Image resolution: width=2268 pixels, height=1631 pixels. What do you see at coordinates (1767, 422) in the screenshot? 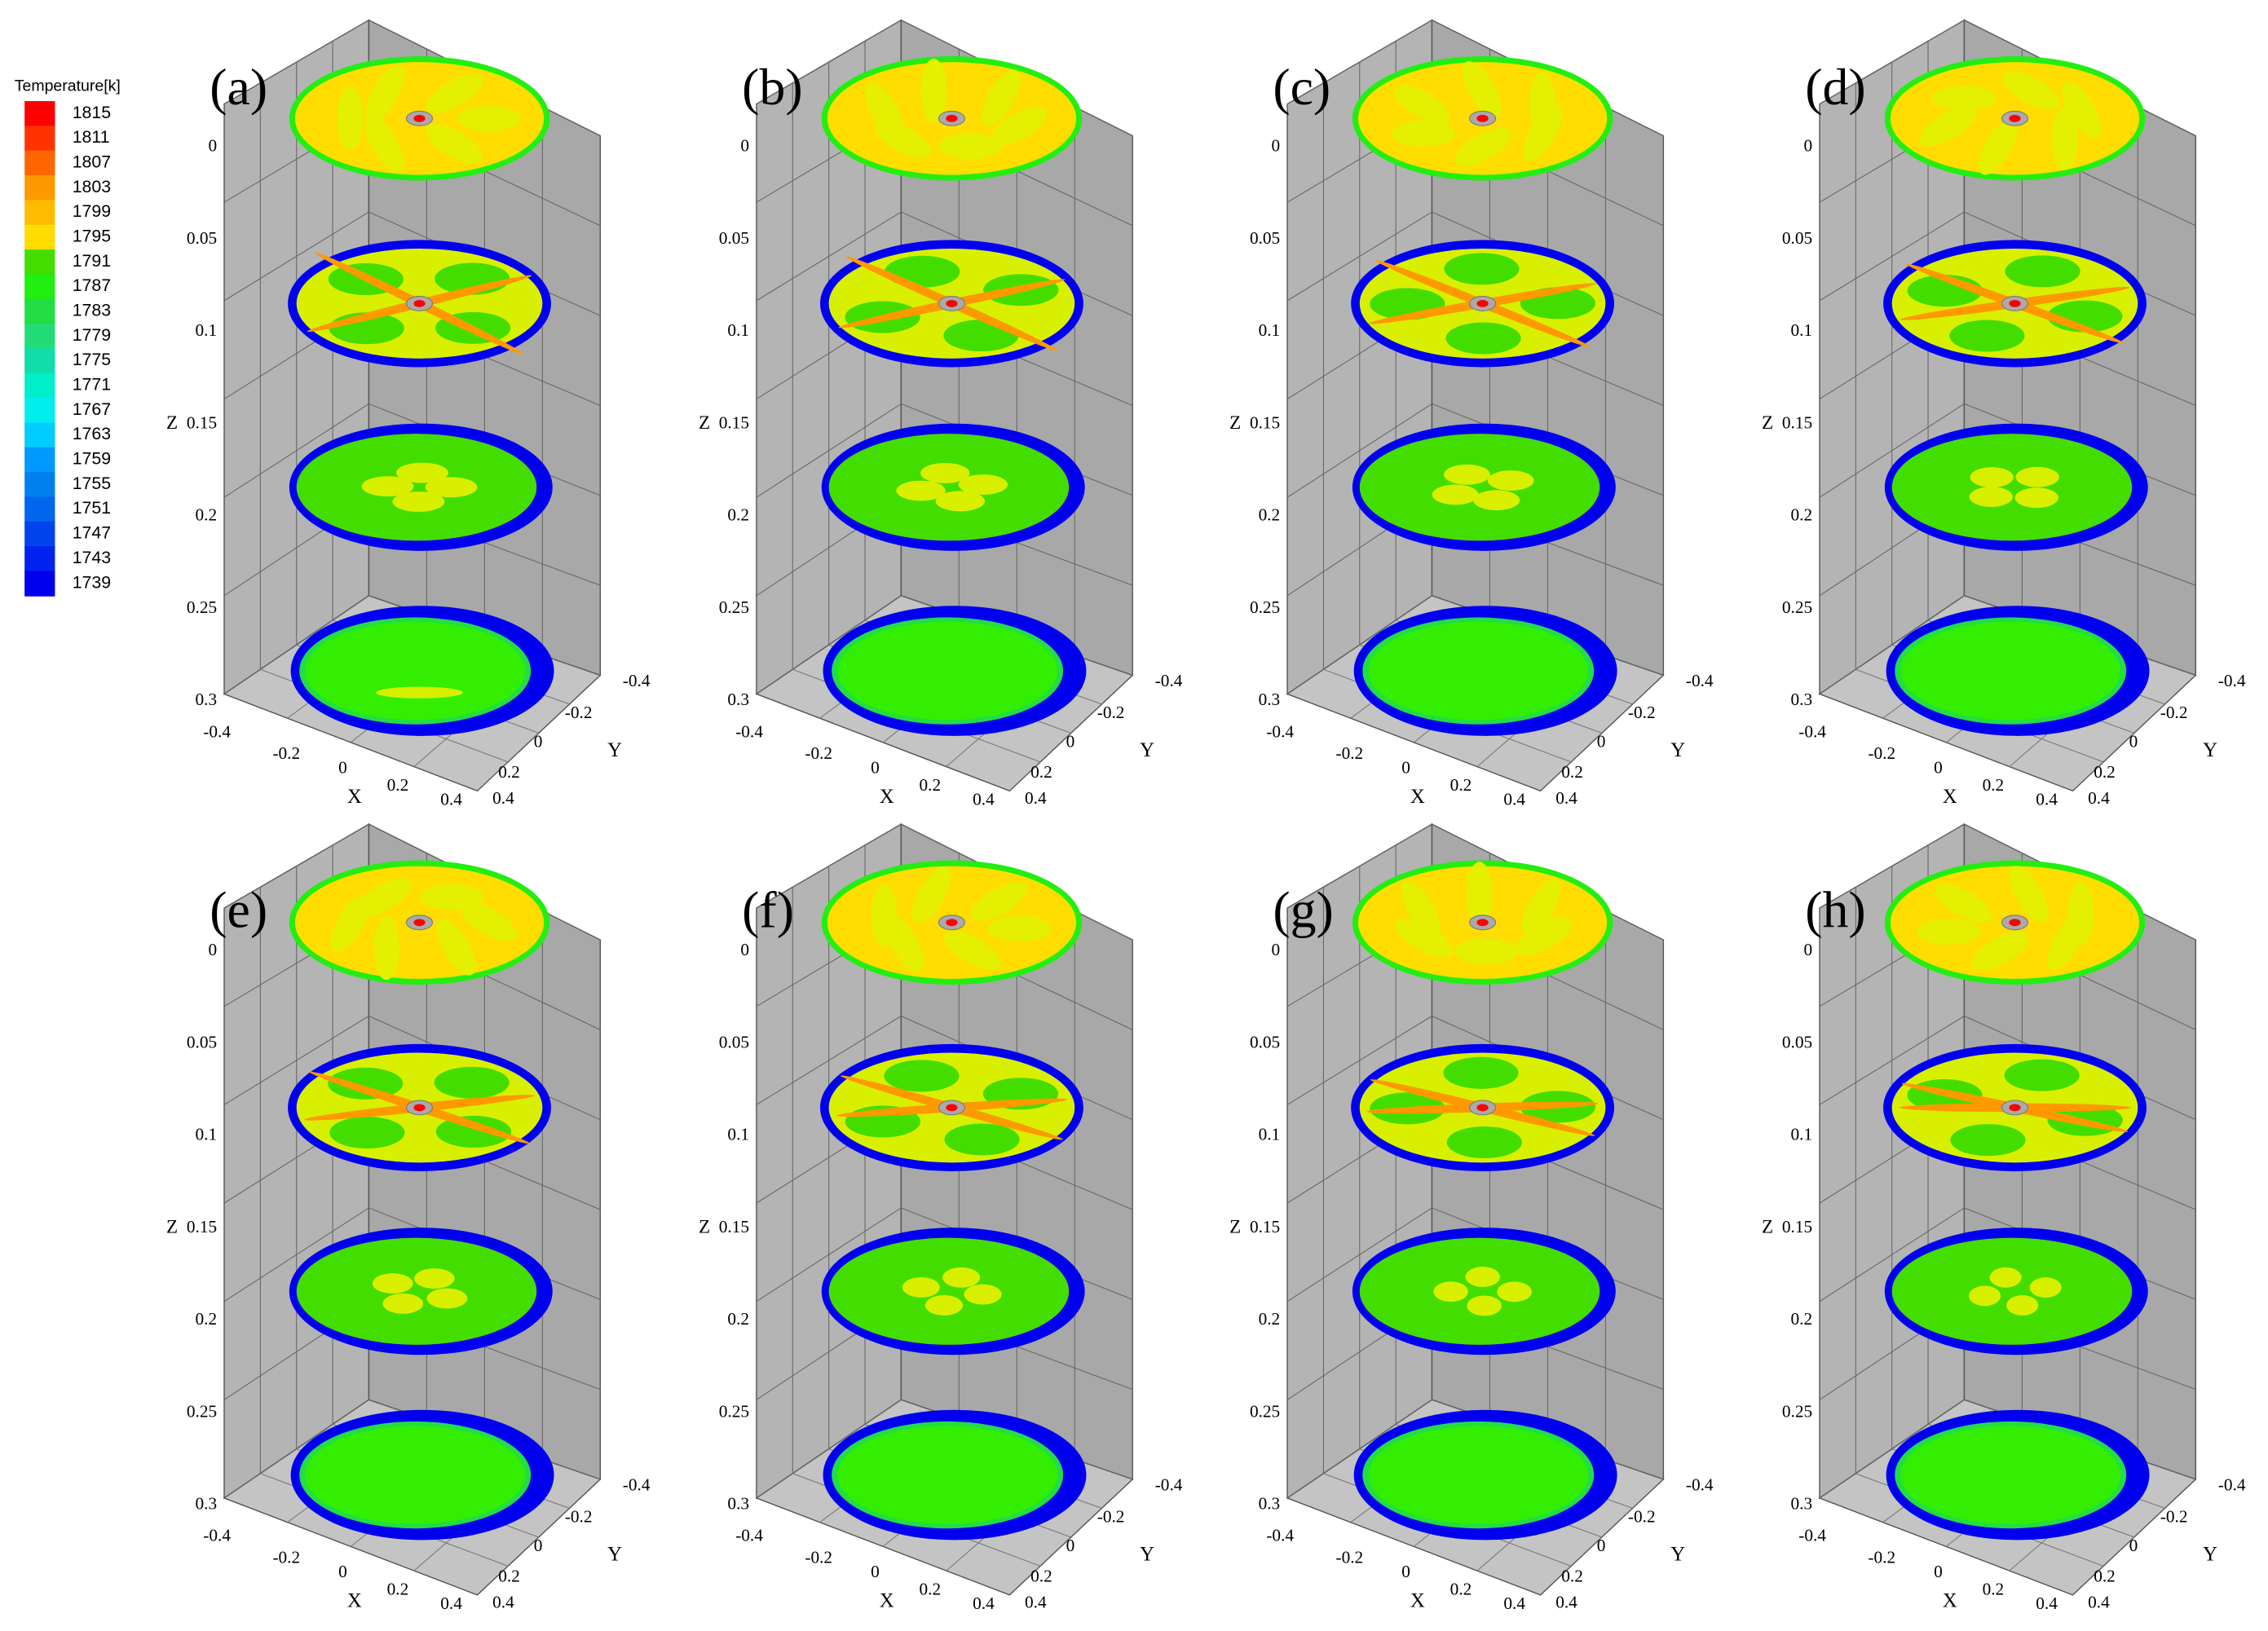
I see `z-axis-label: Z` at bounding box center [1767, 422].